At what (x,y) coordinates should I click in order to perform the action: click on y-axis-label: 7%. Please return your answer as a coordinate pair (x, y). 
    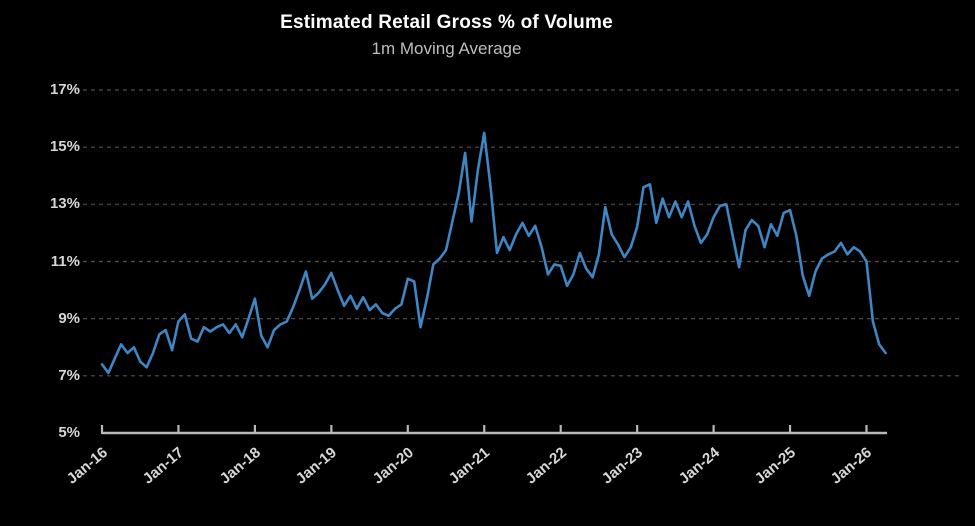
    Looking at the image, I should click on (69, 375).